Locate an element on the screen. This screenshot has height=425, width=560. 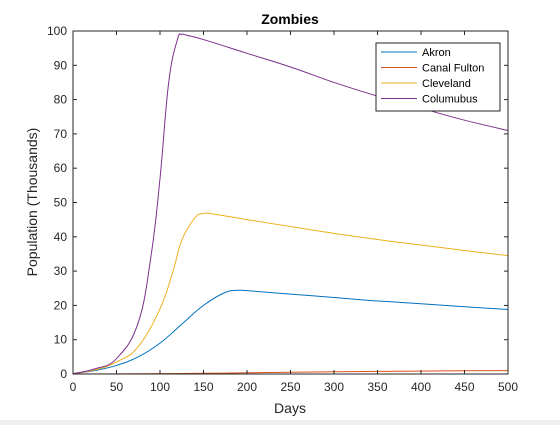
y-tick-label: 0 is located at coordinates (63, 374).